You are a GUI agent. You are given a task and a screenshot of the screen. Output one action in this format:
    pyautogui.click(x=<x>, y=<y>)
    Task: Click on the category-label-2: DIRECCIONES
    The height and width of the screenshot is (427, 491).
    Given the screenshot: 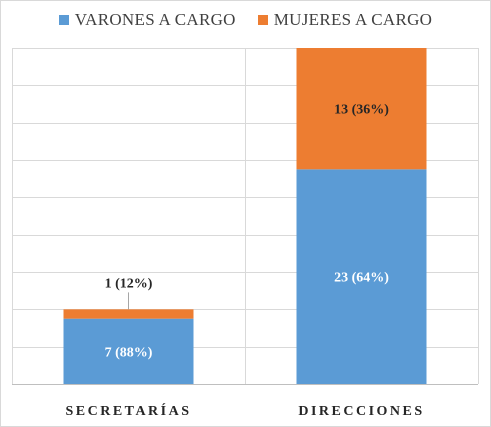 What is the action you would take?
    pyautogui.click(x=361, y=411)
    